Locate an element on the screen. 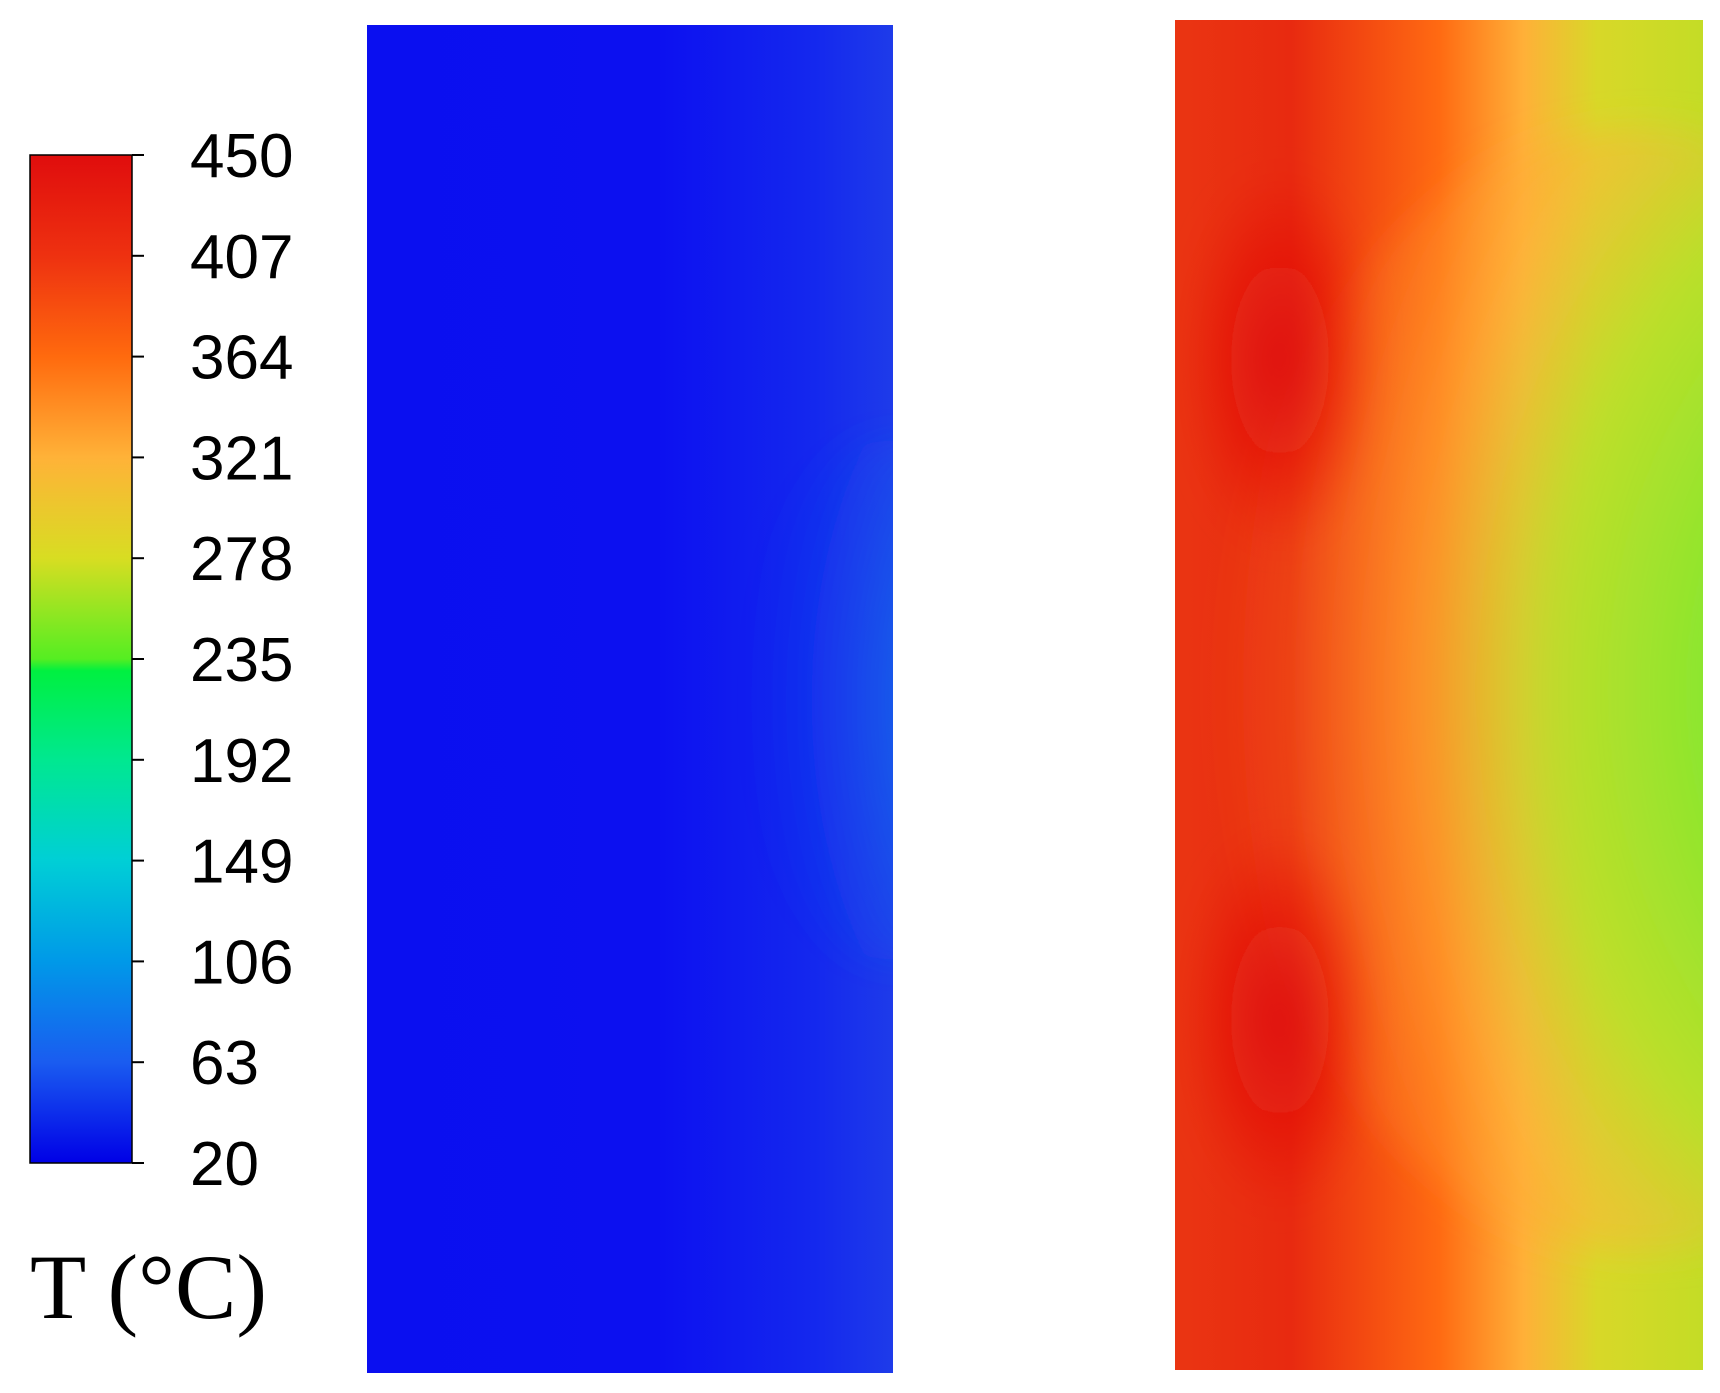 The height and width of the screenshot is (1393, 1720). colorbar: 450 407 364 321 278 235 192 149 106 63 20 is located at coordinates (161, 660).